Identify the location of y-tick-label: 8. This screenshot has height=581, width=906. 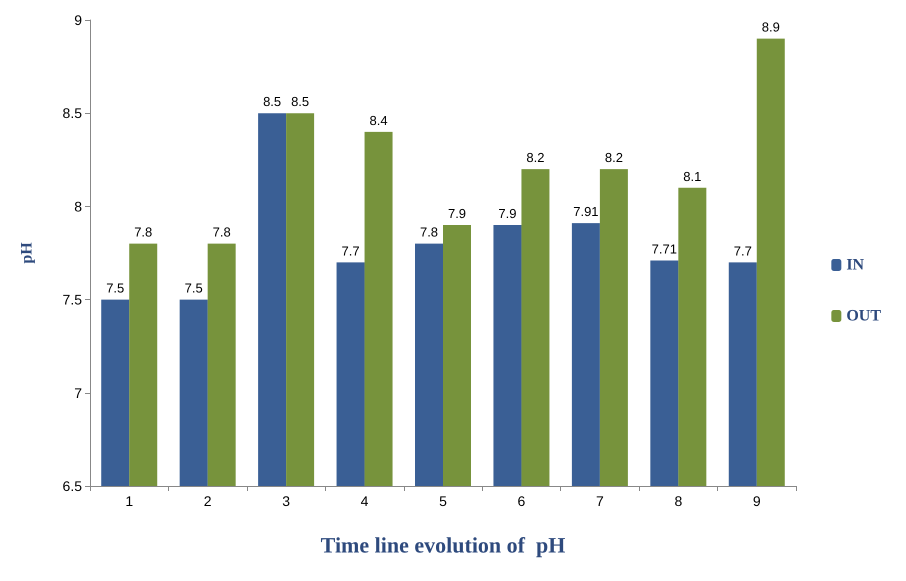
(78, 206).